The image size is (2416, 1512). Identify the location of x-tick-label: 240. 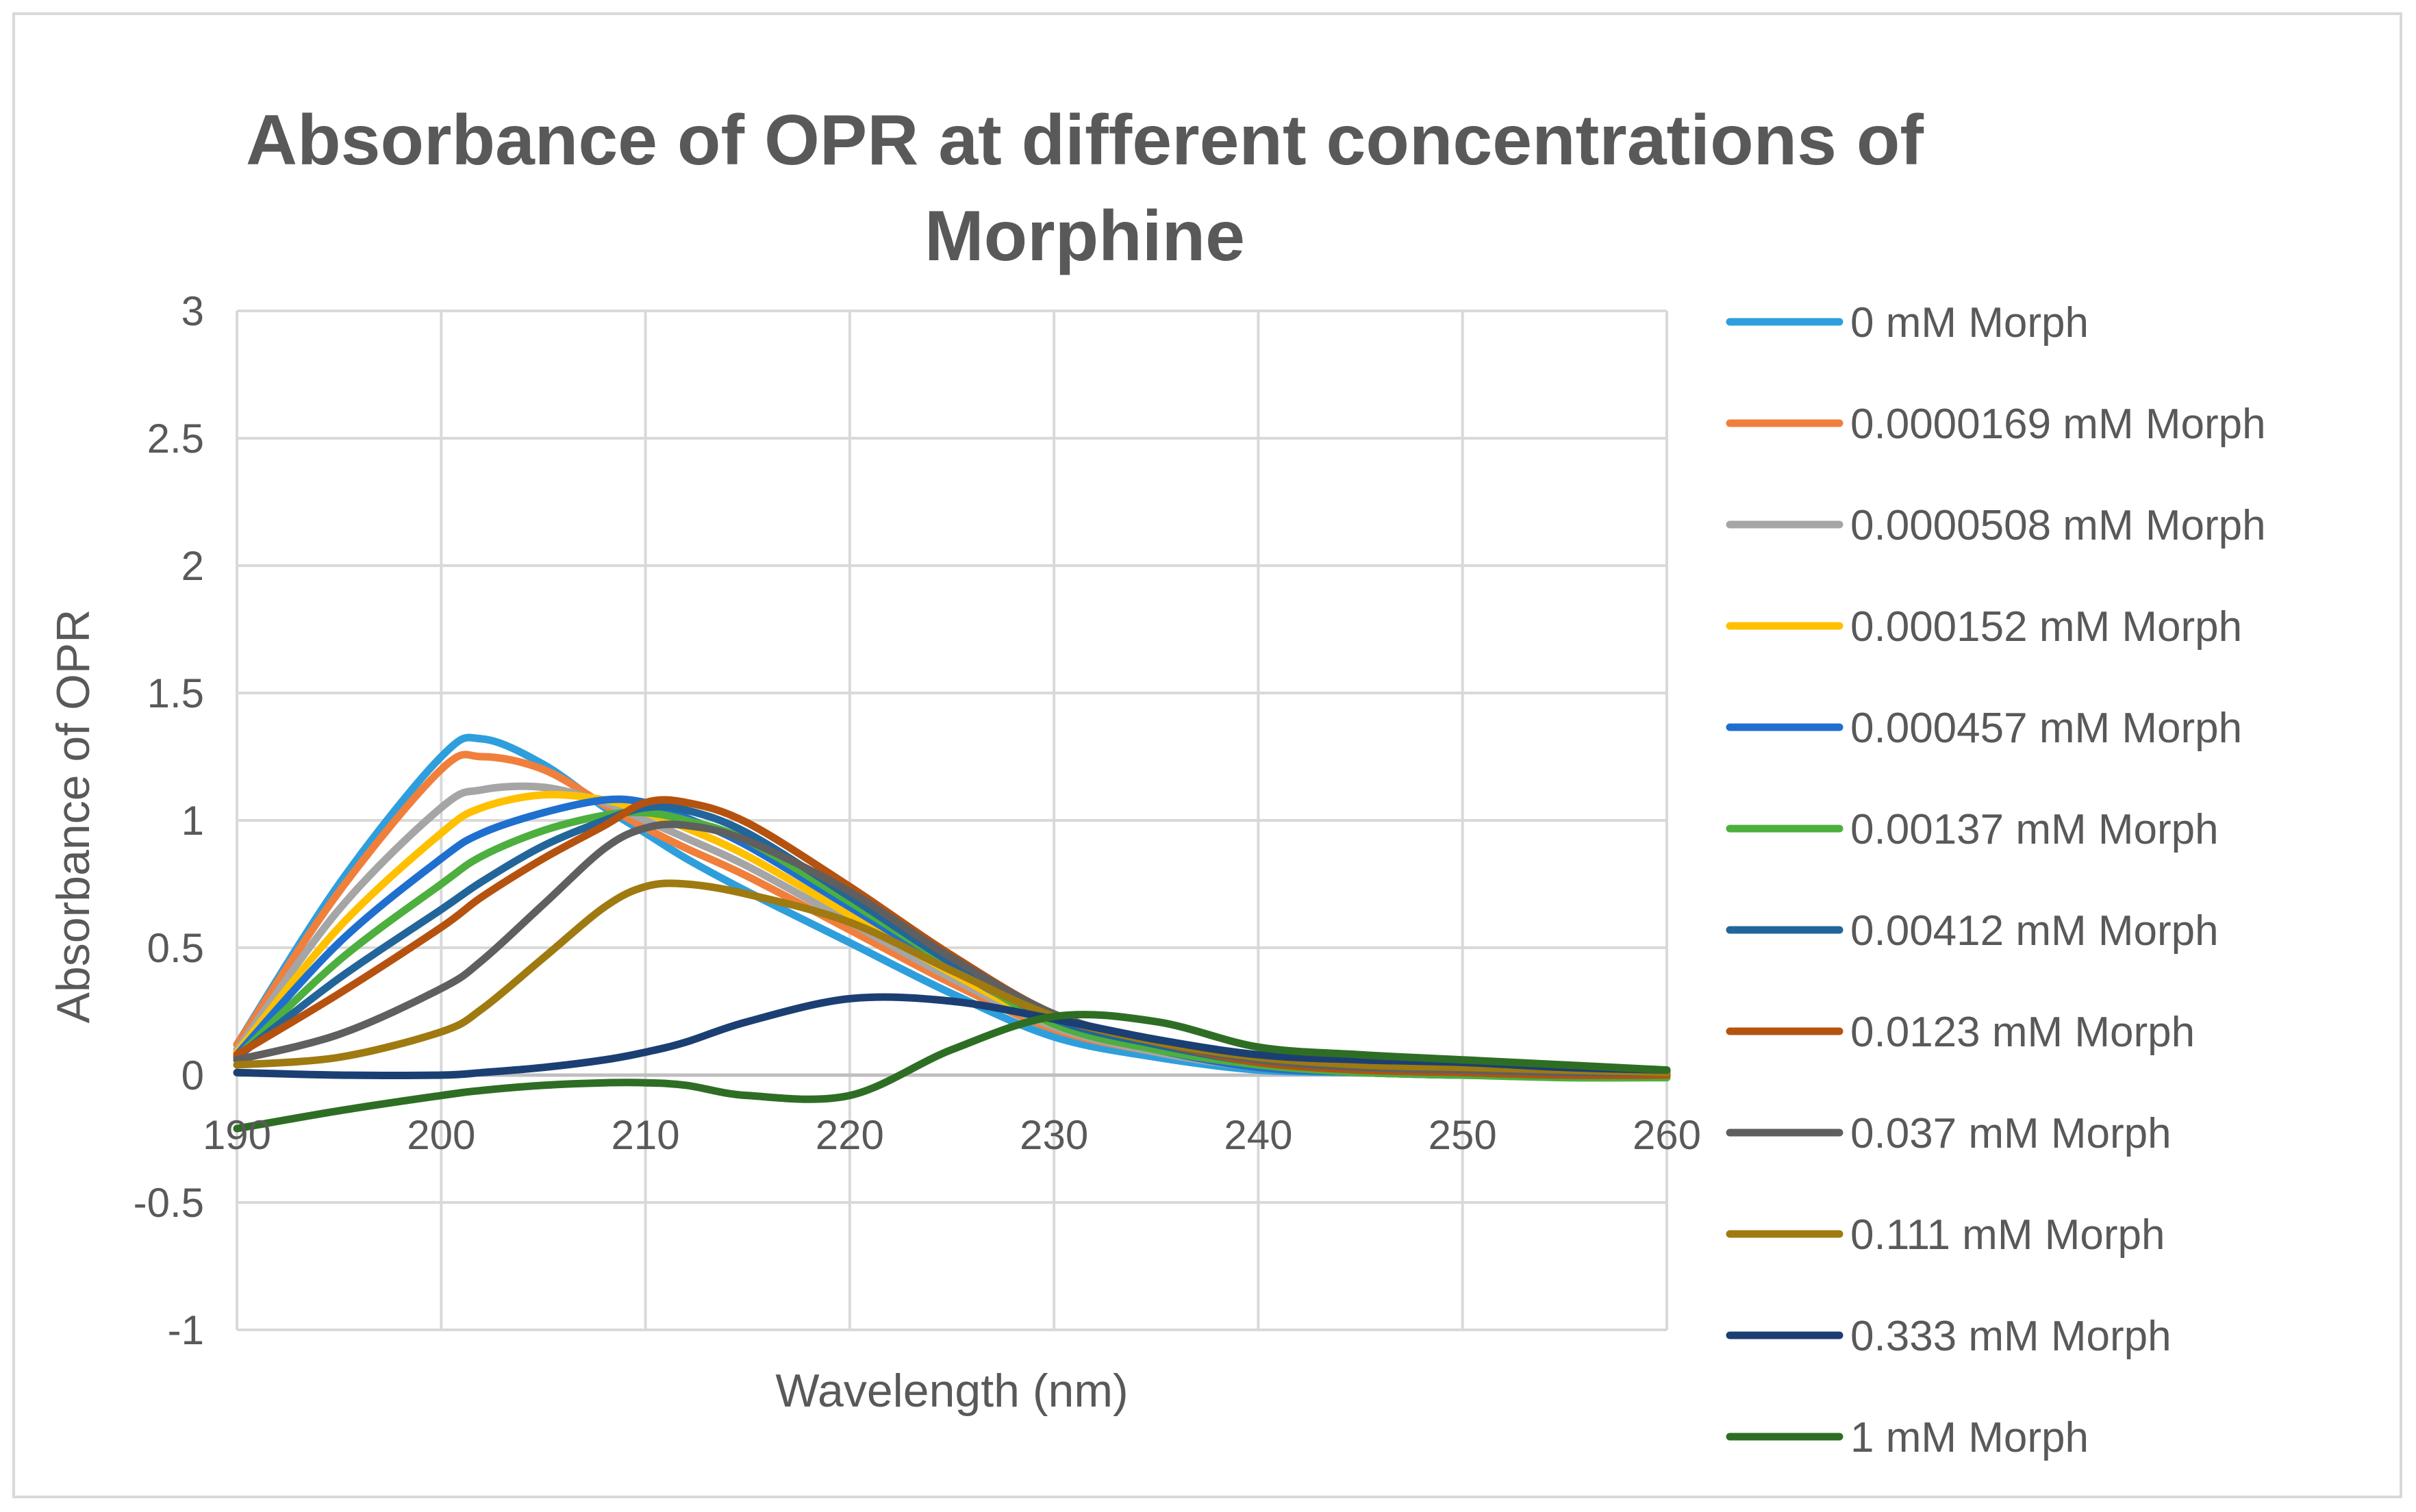
(1258, 1135).